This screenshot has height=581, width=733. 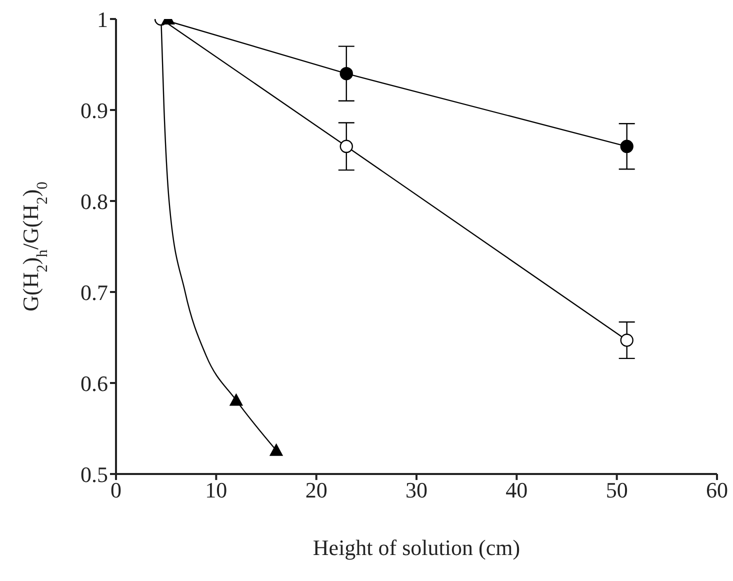 I want to click on y-tick-label: 0.8, so click(x=94, y=201).